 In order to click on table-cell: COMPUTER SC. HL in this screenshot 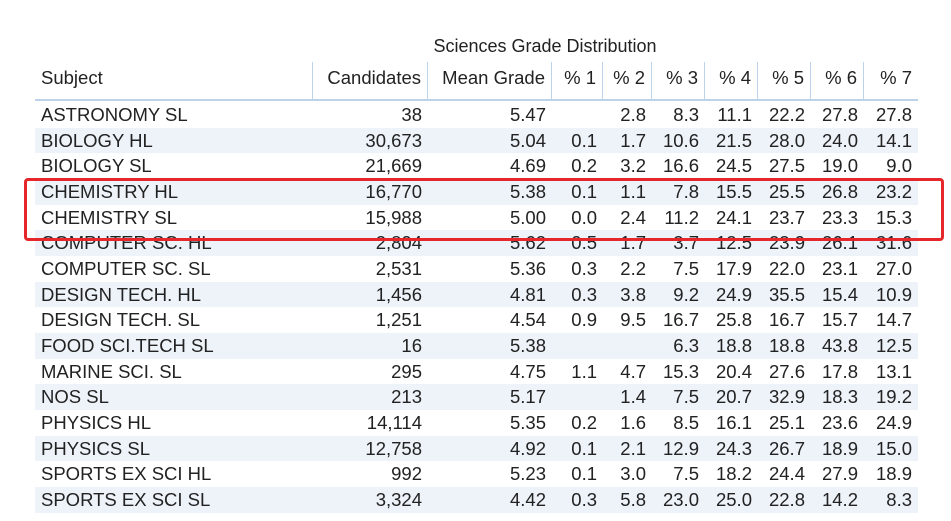, I will do `click(126, 243)`.